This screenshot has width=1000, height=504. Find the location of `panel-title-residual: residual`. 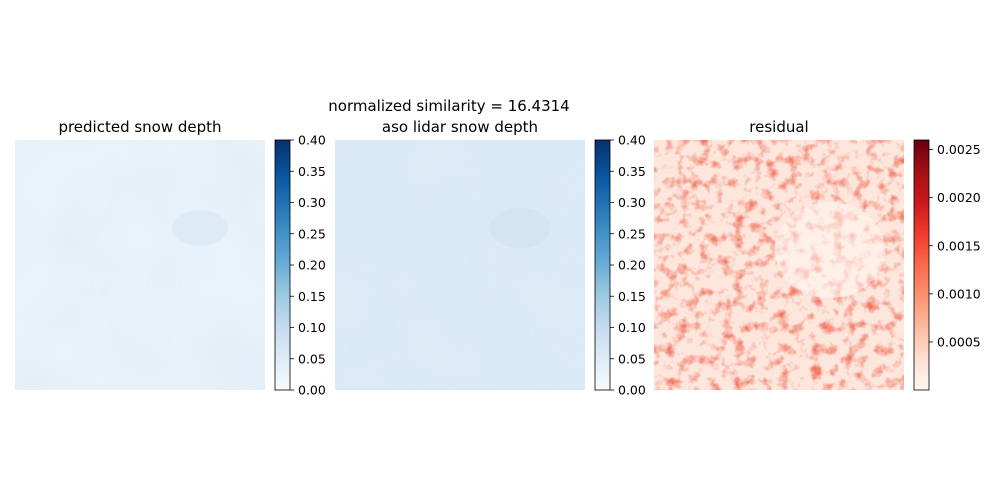

panel-title-residual: residual is located at coordinates (778, 127).